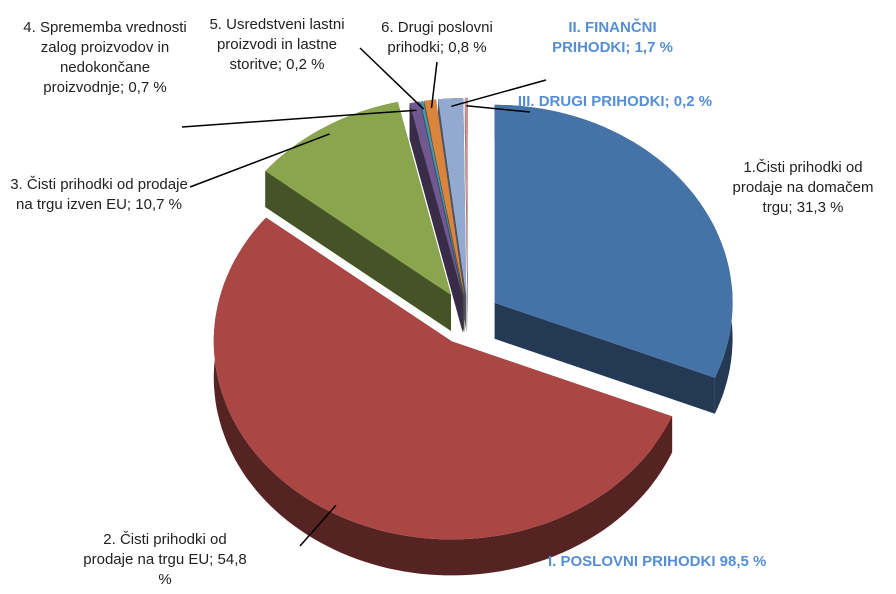 This screenshot has width=896, height=594. What do you see at coordinates (612, 37) in the screenshot?
I see `slice-label: II. FINANČNI PRIHODKI; 1,7 %` at bounding box center [612, 37].